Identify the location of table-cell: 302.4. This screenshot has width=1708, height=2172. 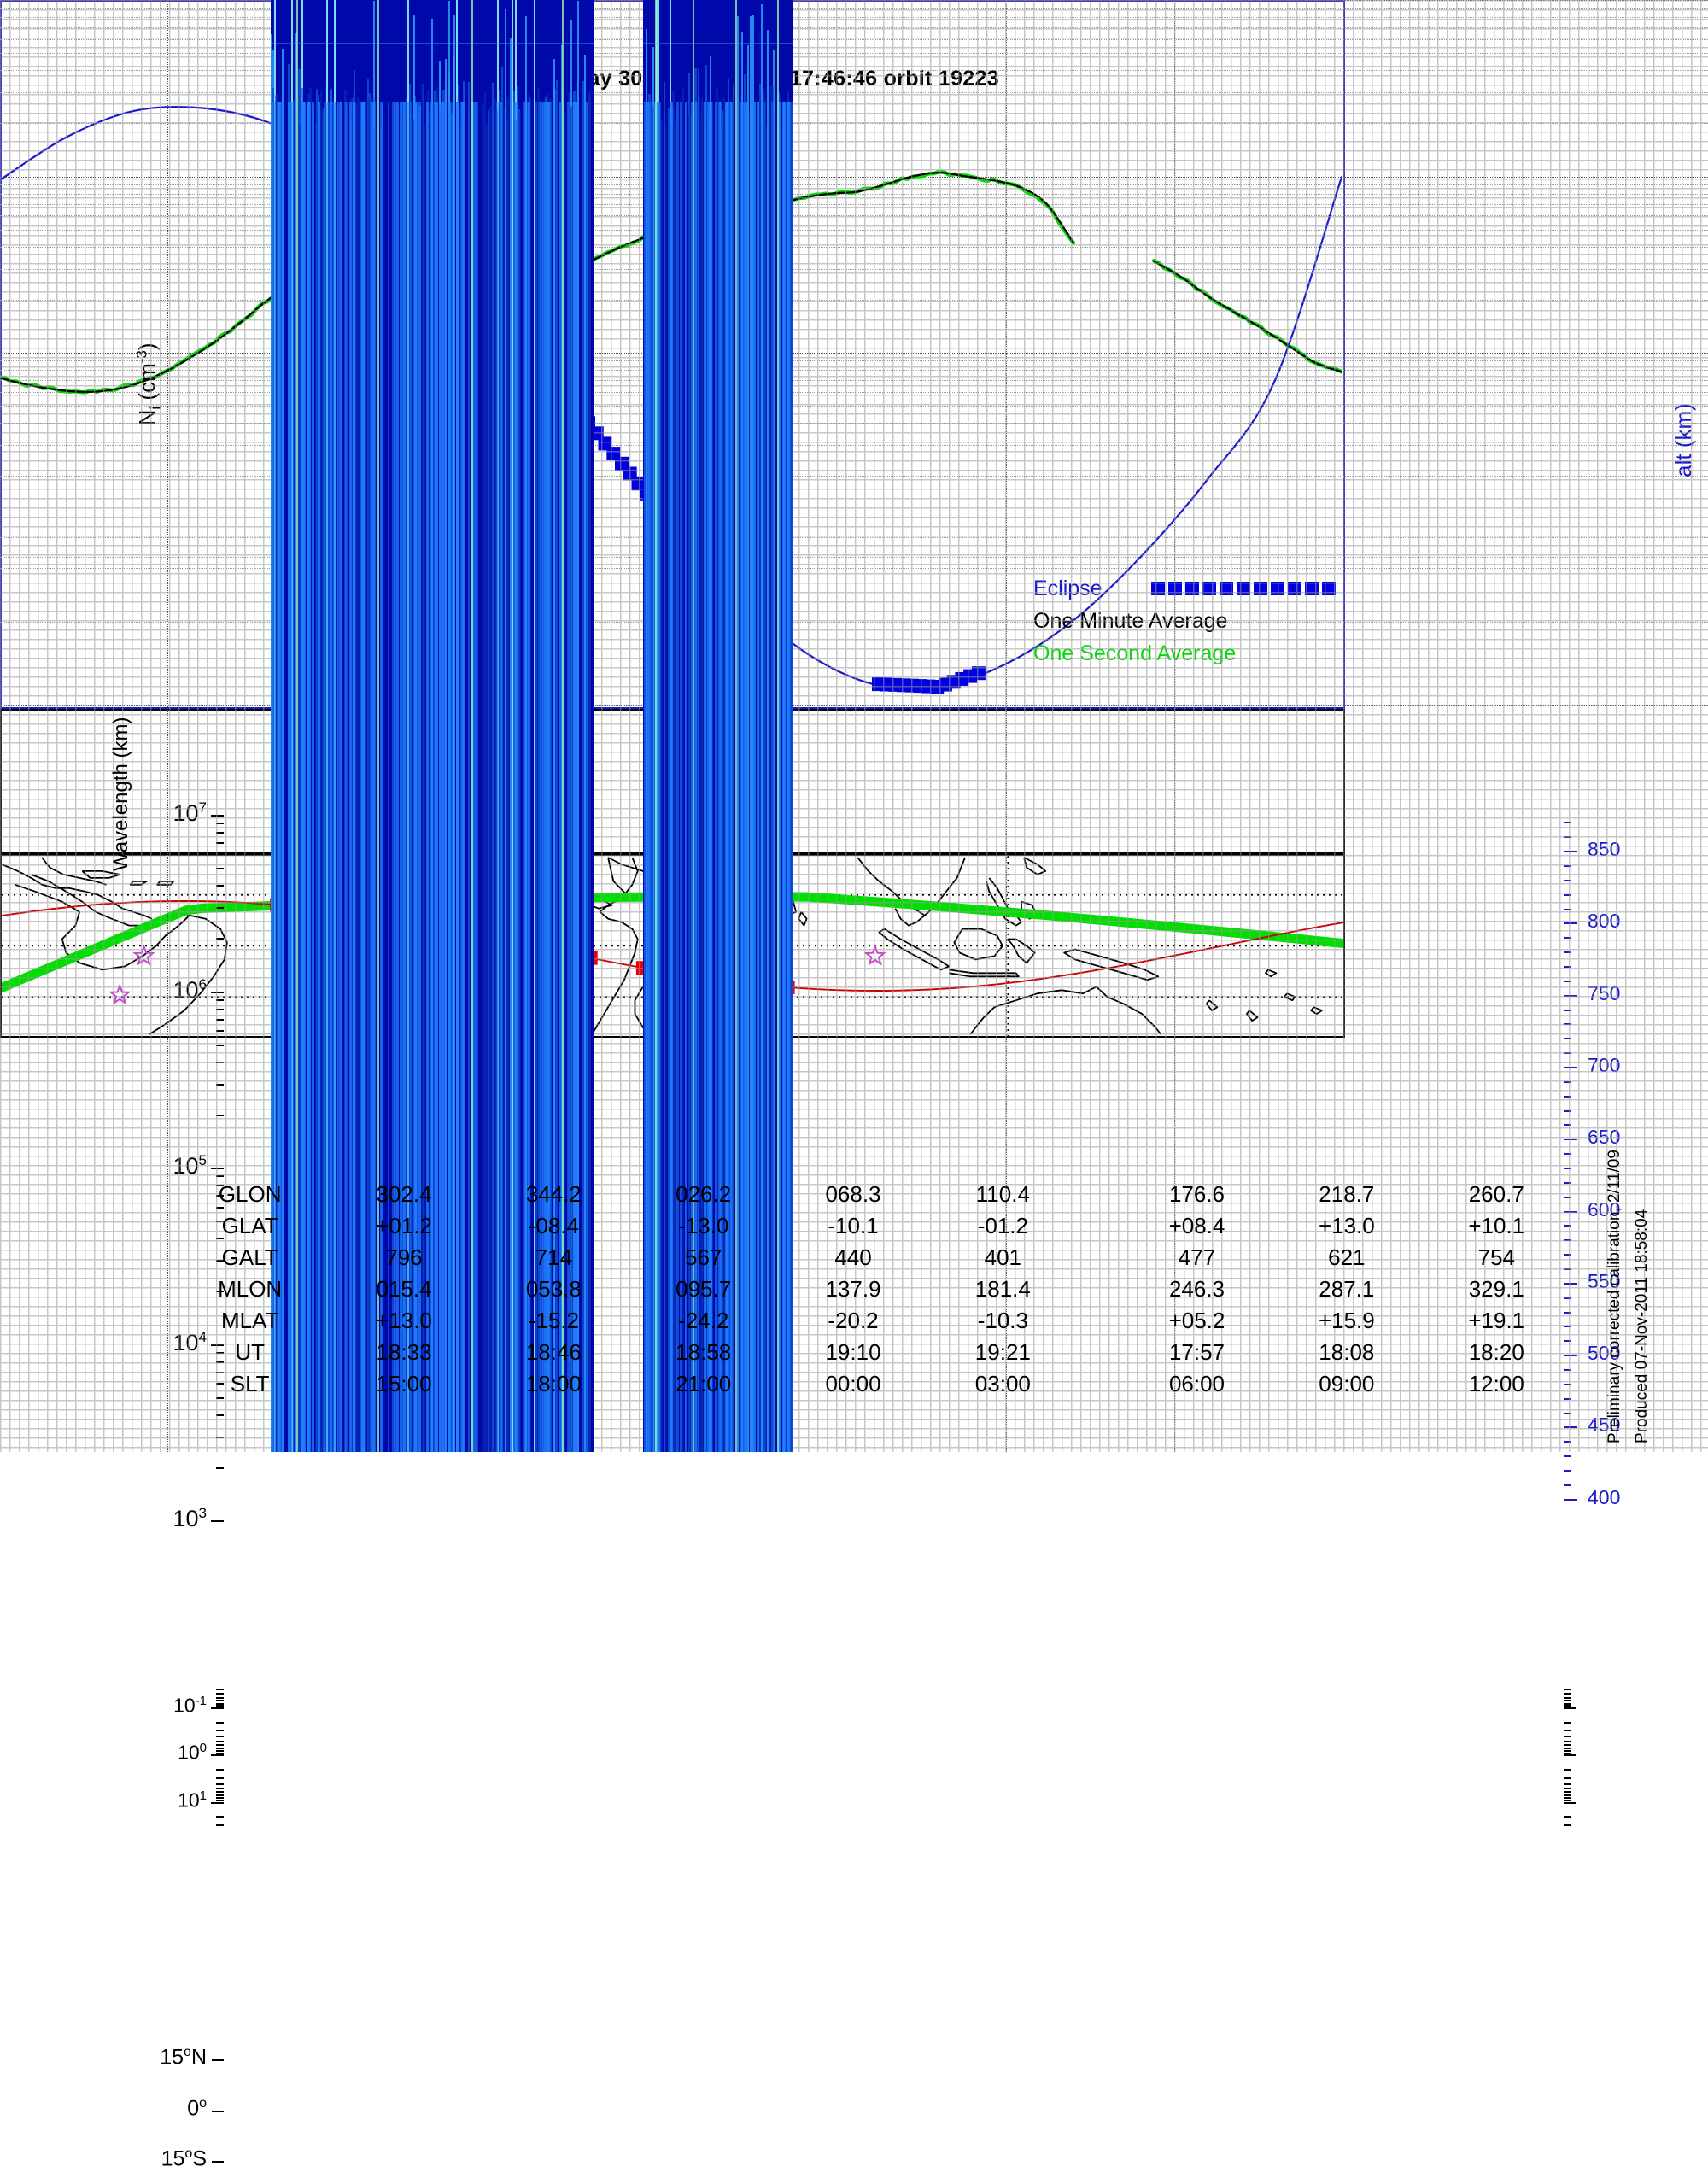
(404, 1194).